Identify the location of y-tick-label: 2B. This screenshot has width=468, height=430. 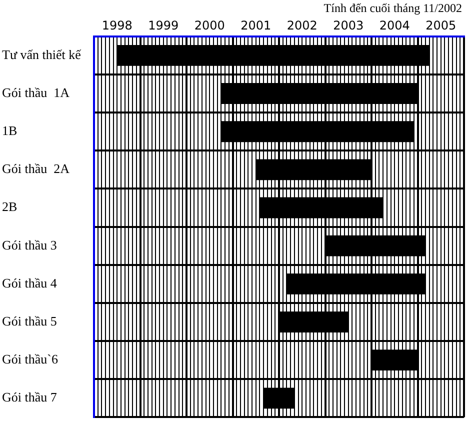
(10, 206).